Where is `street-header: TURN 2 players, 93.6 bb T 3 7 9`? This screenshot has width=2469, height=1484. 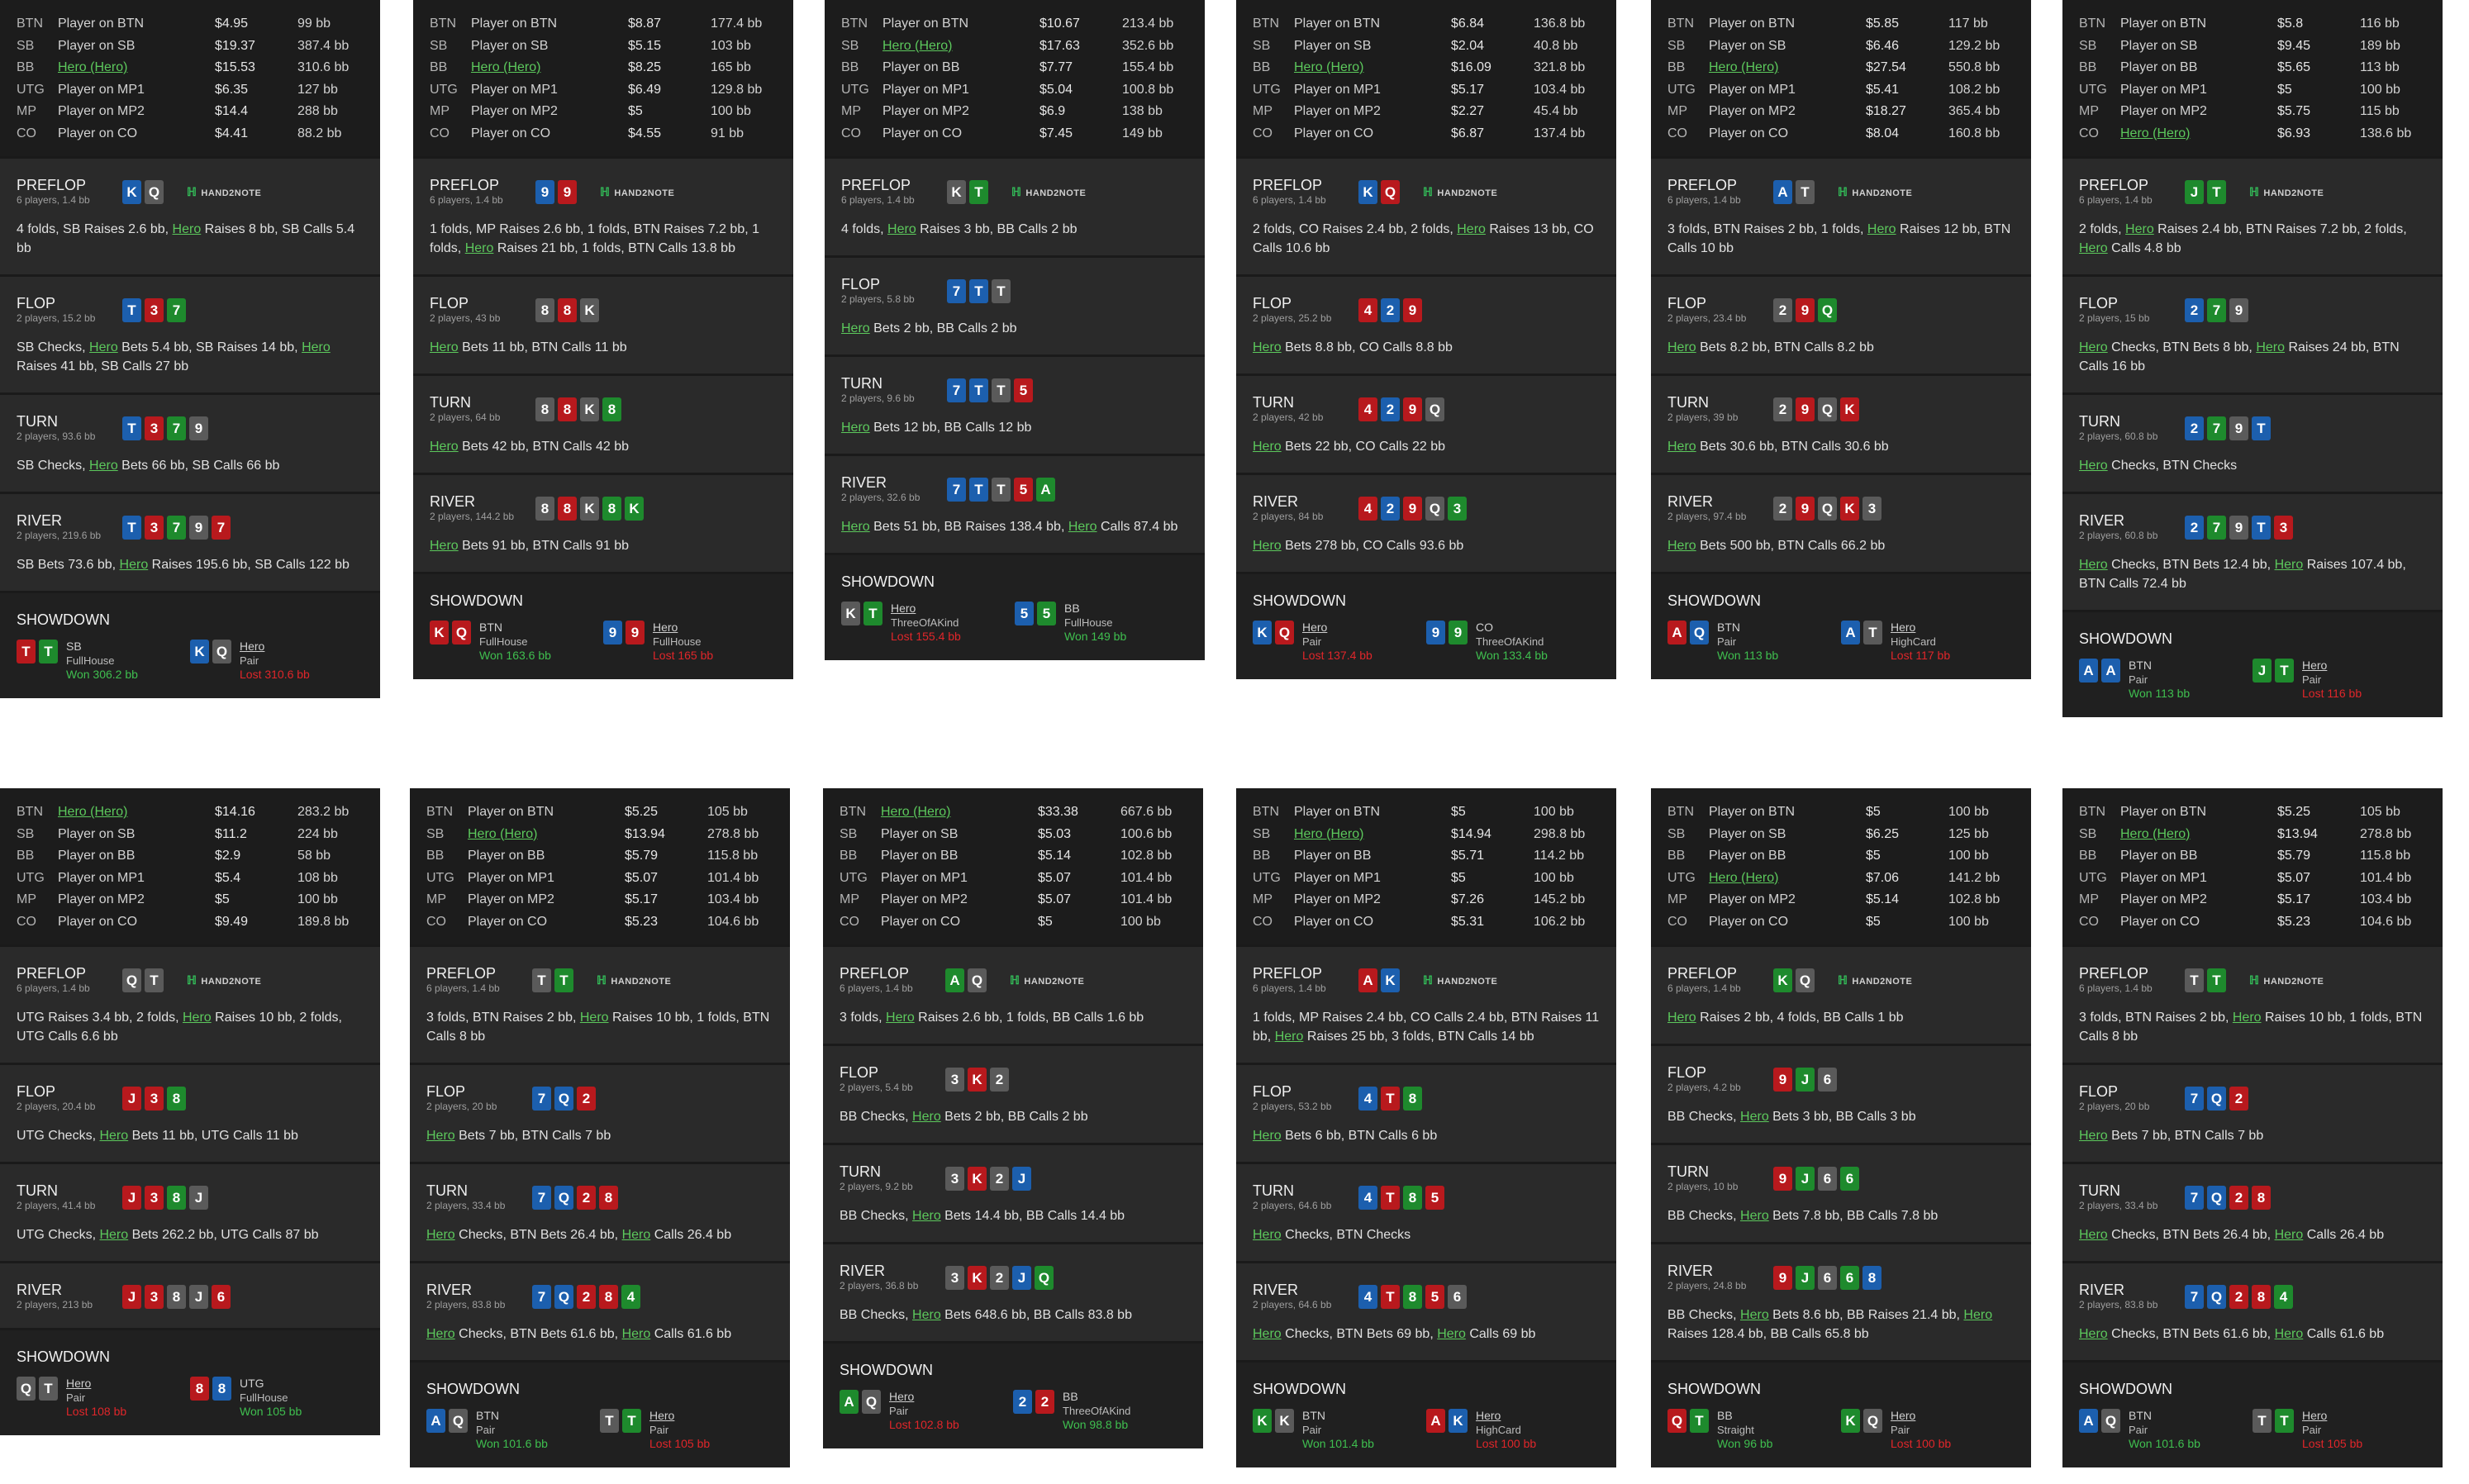
street-header: TURN 2 players, 93.6 bb T 3 7 9 is located at coordinates (190, 428).